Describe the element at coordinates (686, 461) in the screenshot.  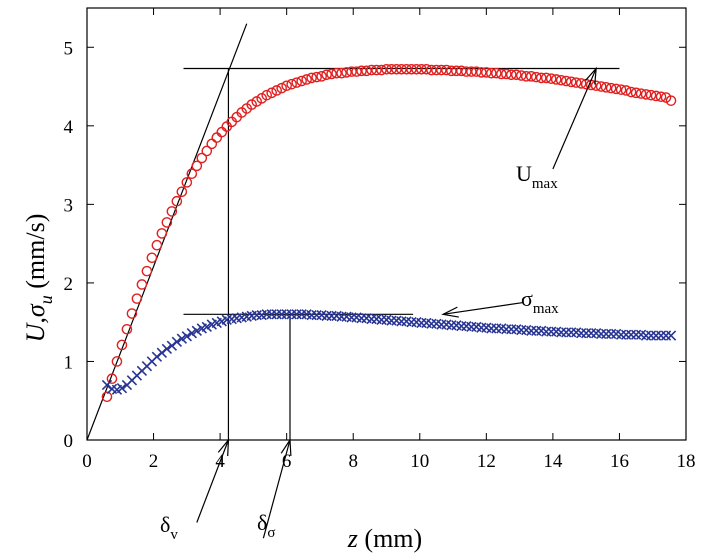
I see `x-tick-label: 18` at that location.